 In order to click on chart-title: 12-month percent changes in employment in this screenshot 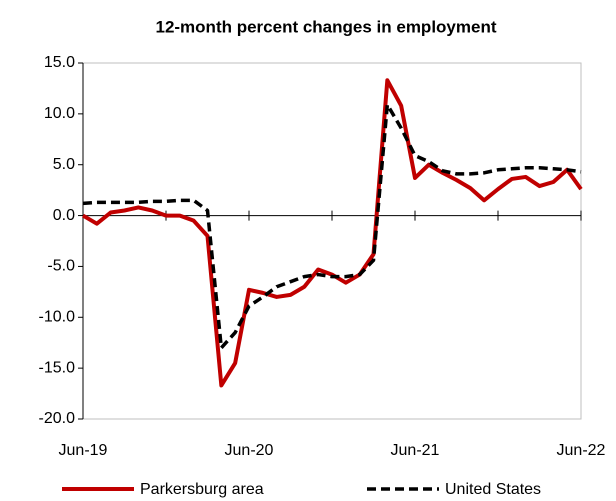, I will do `click(325, 26)`.